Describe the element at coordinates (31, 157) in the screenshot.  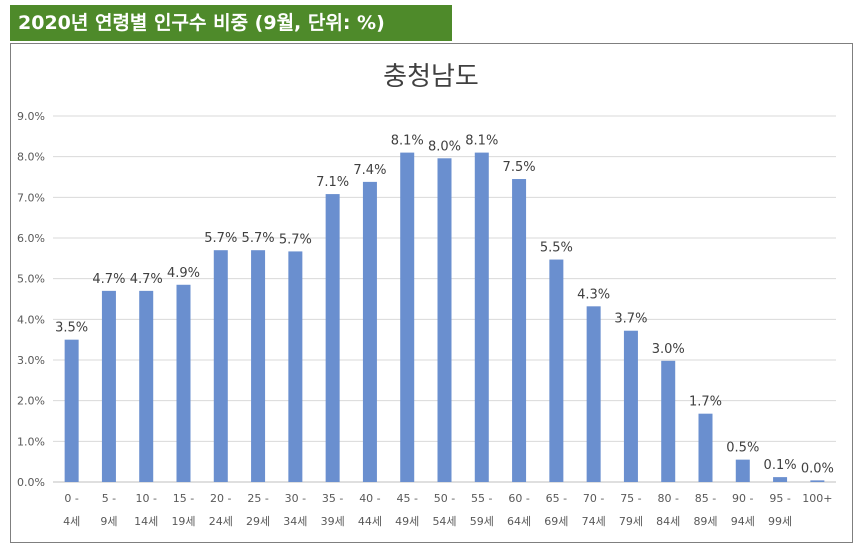
I see `y-tick-label: 8.0%` at that location.